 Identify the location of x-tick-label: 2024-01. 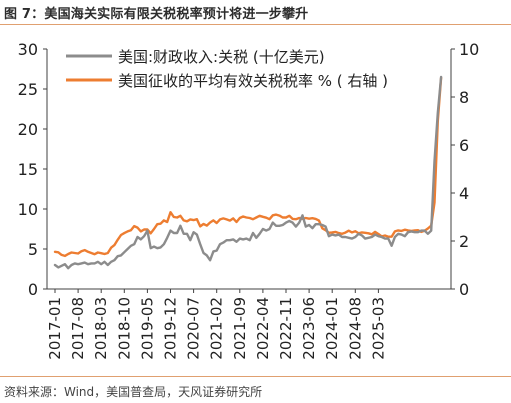
(332, 328).